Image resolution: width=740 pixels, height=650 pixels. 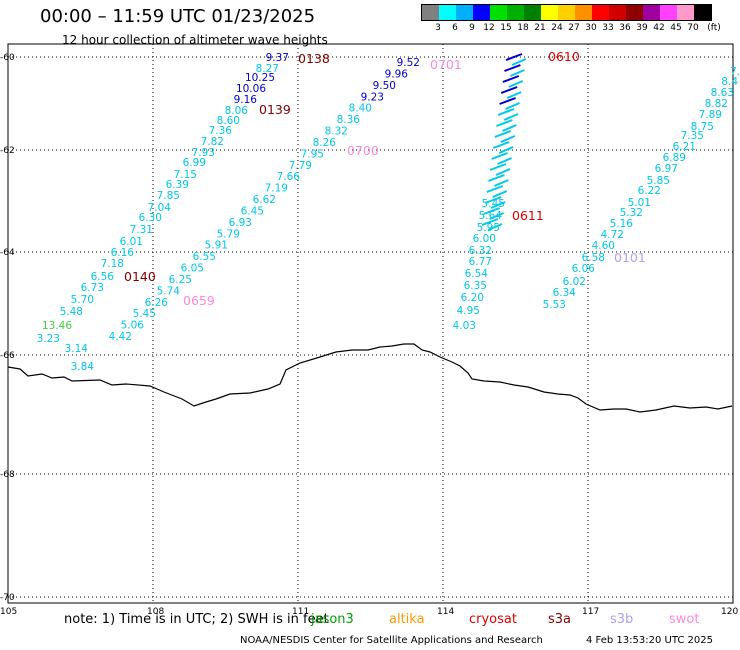 I want to click on pass-time-label: 0101, so click(x=630, y=257).